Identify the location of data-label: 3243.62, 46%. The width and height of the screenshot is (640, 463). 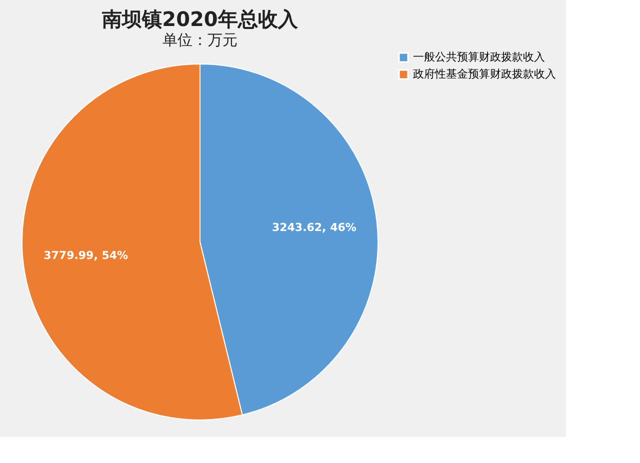
(314, 227).